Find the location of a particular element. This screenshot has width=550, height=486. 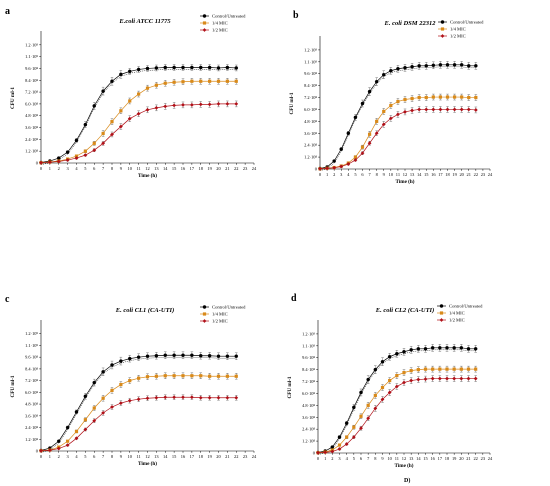

x-tick-label: 1 is located at coordinates (50, 456).